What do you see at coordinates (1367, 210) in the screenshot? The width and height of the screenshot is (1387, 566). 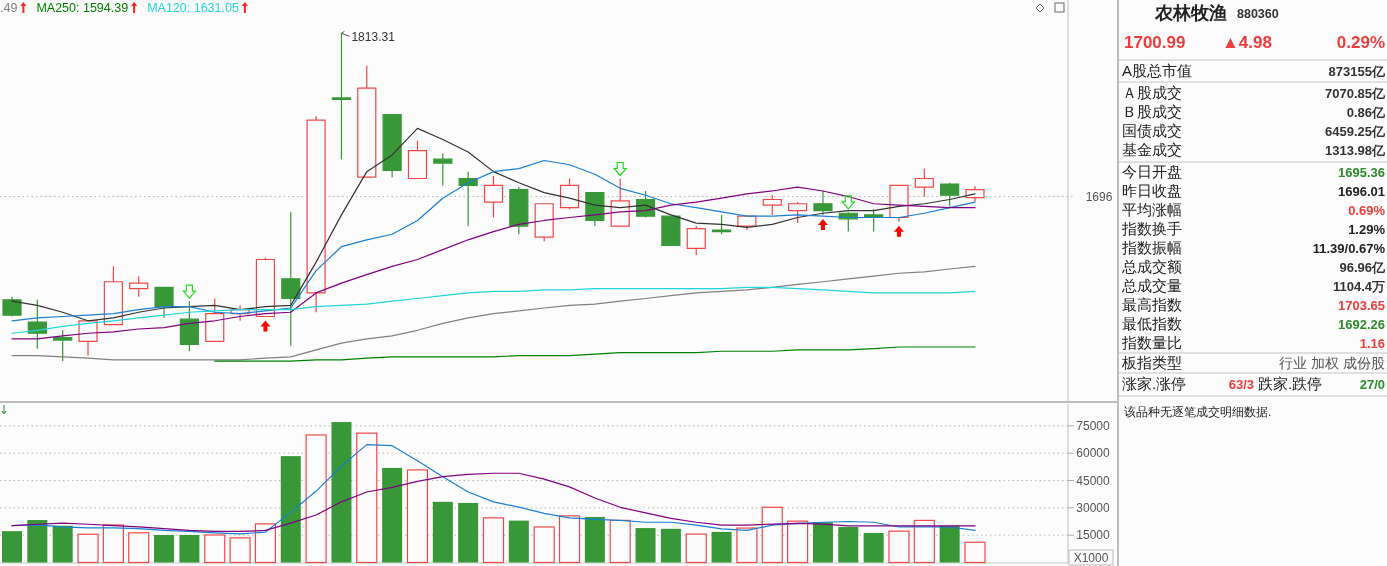 I see `text: 0.69%` at bounding box center [1367, 210].